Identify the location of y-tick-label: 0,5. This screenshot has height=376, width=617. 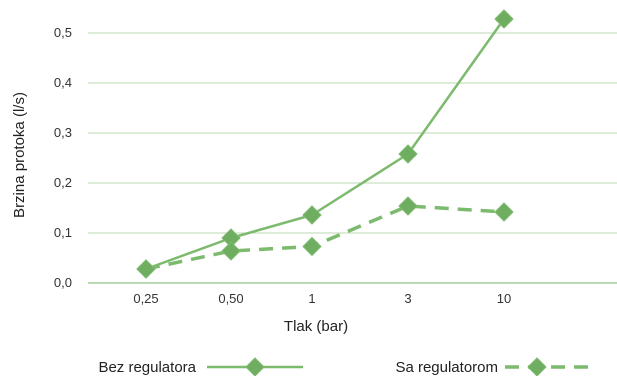
(63, 32).